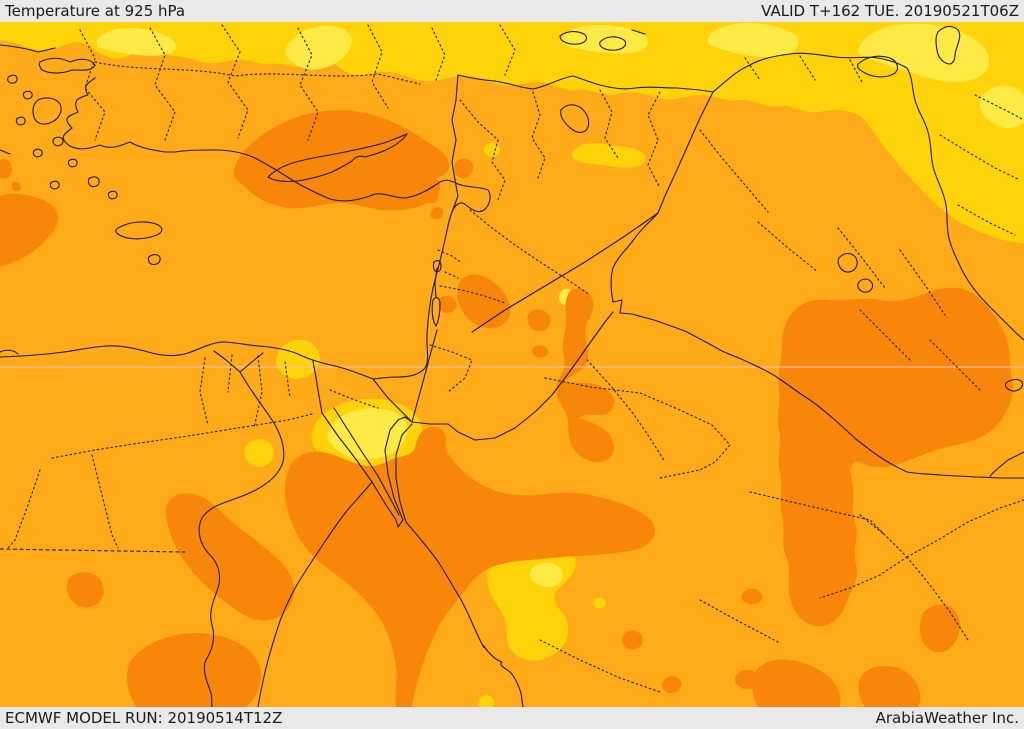 The height and width of the screenshot is (729, 1024). Describe the element at coordinates (753, 40) in the screenshot. I see `bright-core-ne-turkey` at that location.